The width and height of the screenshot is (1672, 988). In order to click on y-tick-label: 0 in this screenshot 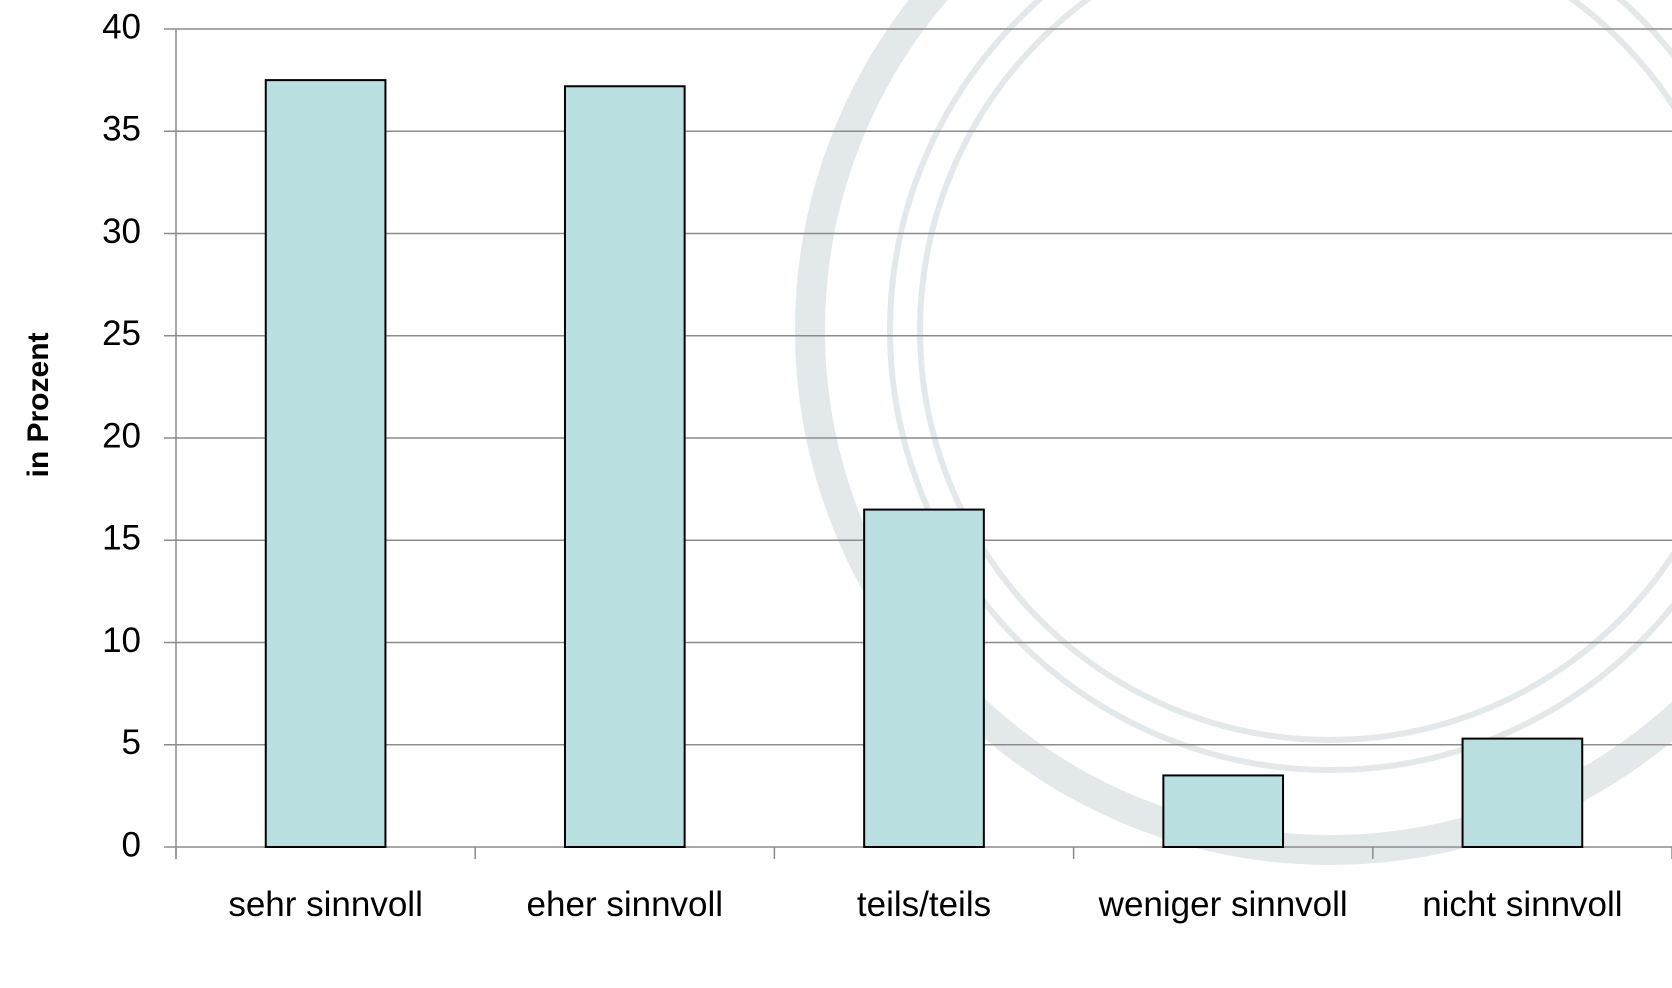, I will do `click(131, 844)`.